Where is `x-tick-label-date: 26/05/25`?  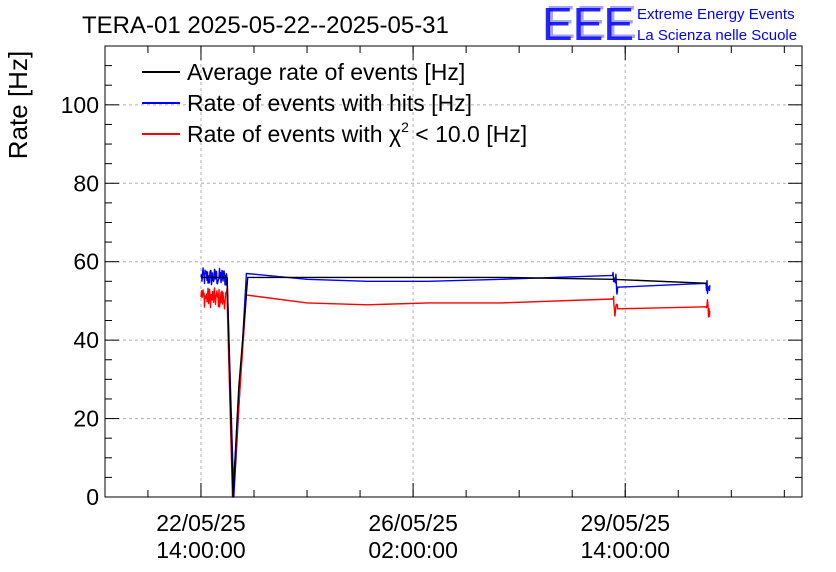 x-tick-label-date: 26/05/25 is located at coordinates (413, 523).